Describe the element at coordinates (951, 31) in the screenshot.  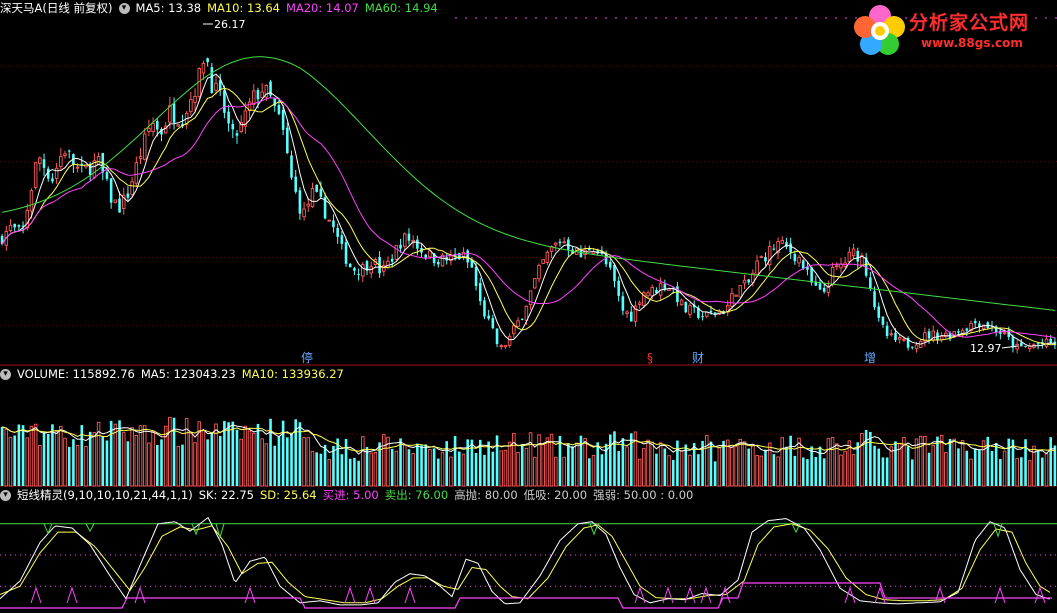
I see `site-logo: 分析家公式网 www.88gs.com` at that location.